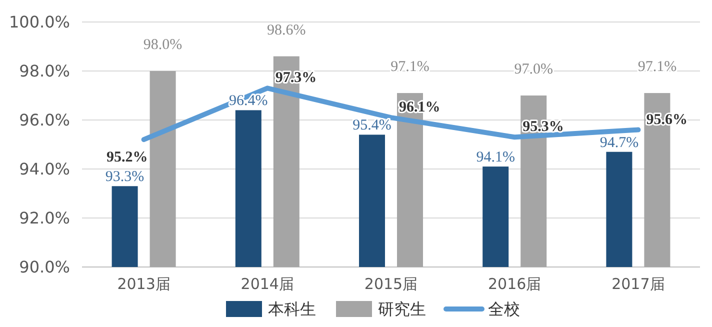 This screenshot has width=712, height=327. What do you see at coordinates (267, 284) in the screenshot?
I see `x-tick-label: 2014届` at bounding box center [267, 284].